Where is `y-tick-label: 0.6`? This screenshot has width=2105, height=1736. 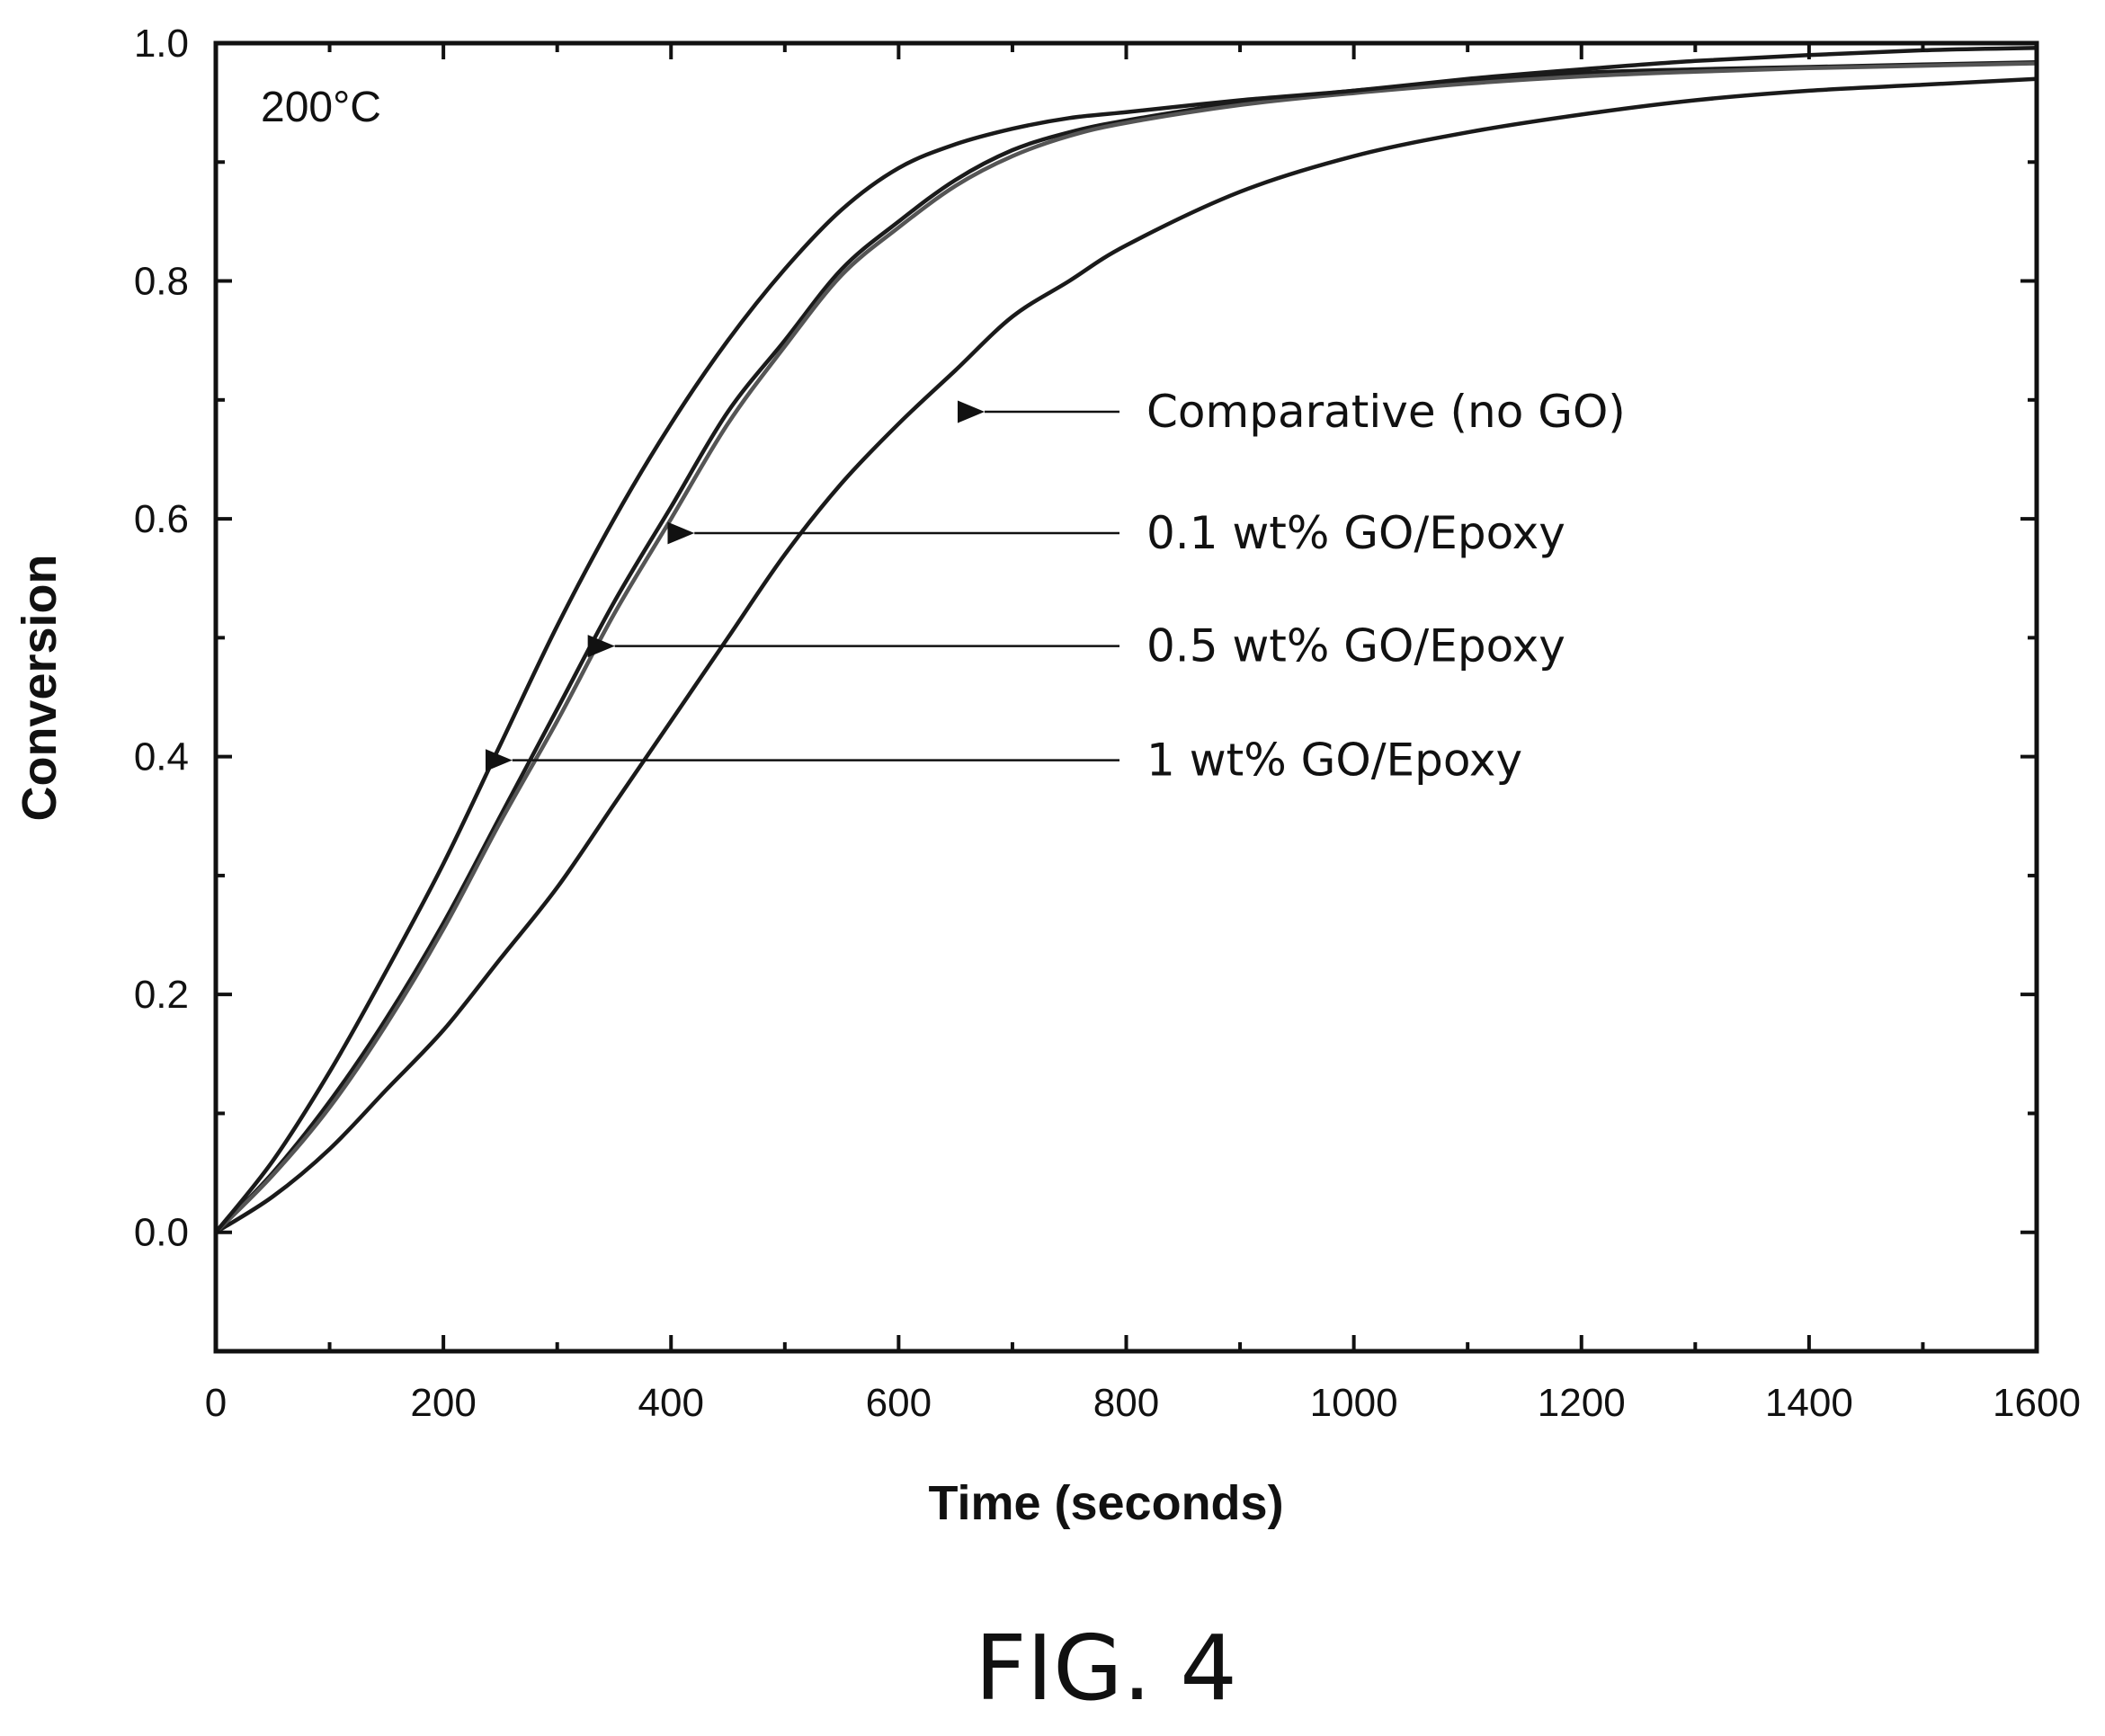 y-tick-label: 0.6 is located at coordinates (161, 519).